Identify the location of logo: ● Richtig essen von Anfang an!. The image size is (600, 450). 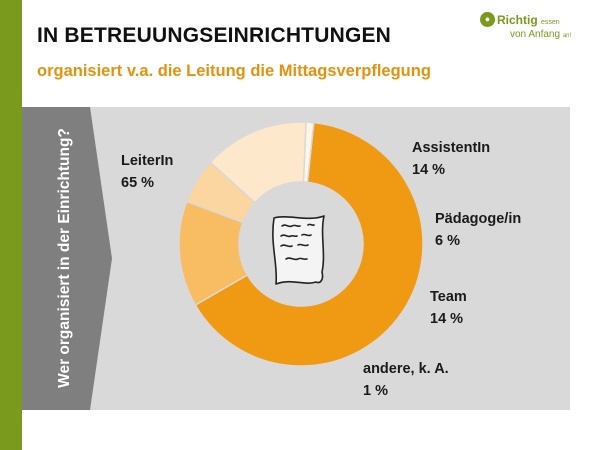
(538, 30).